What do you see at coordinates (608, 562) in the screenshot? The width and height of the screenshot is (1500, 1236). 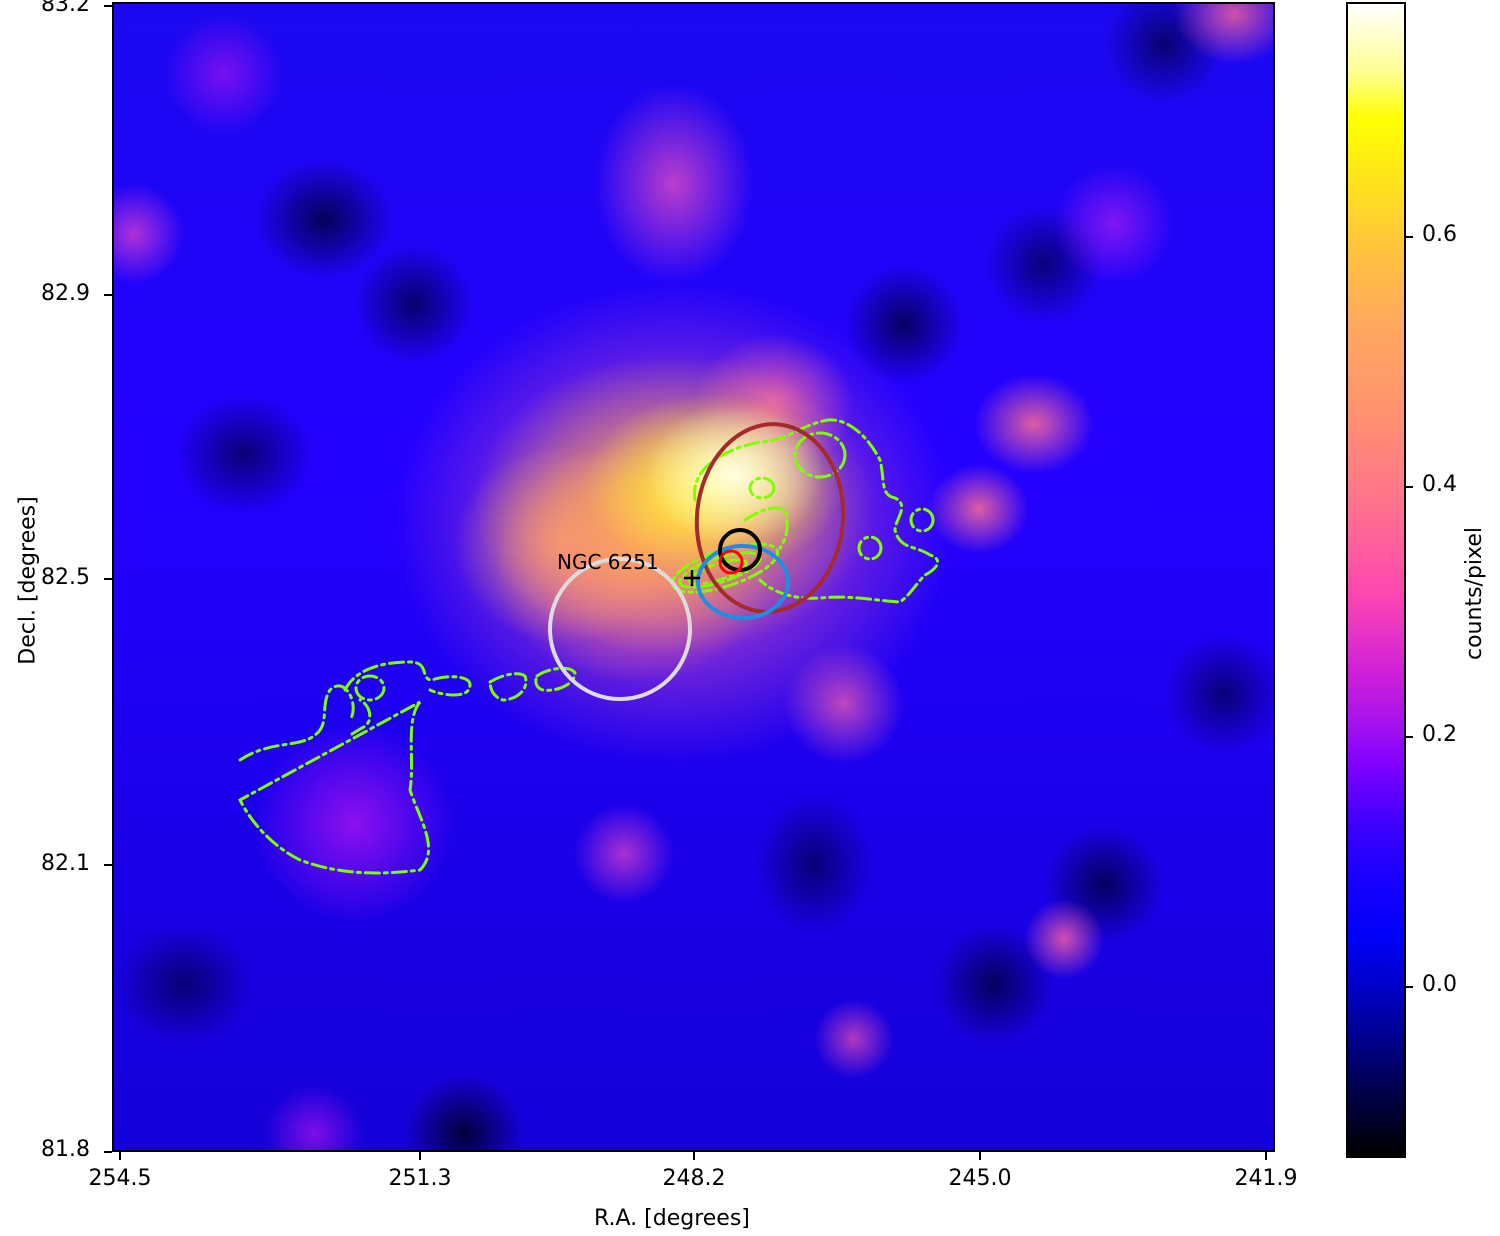 I see `source-label: NGC 6251` at bounding box center [608, 562].